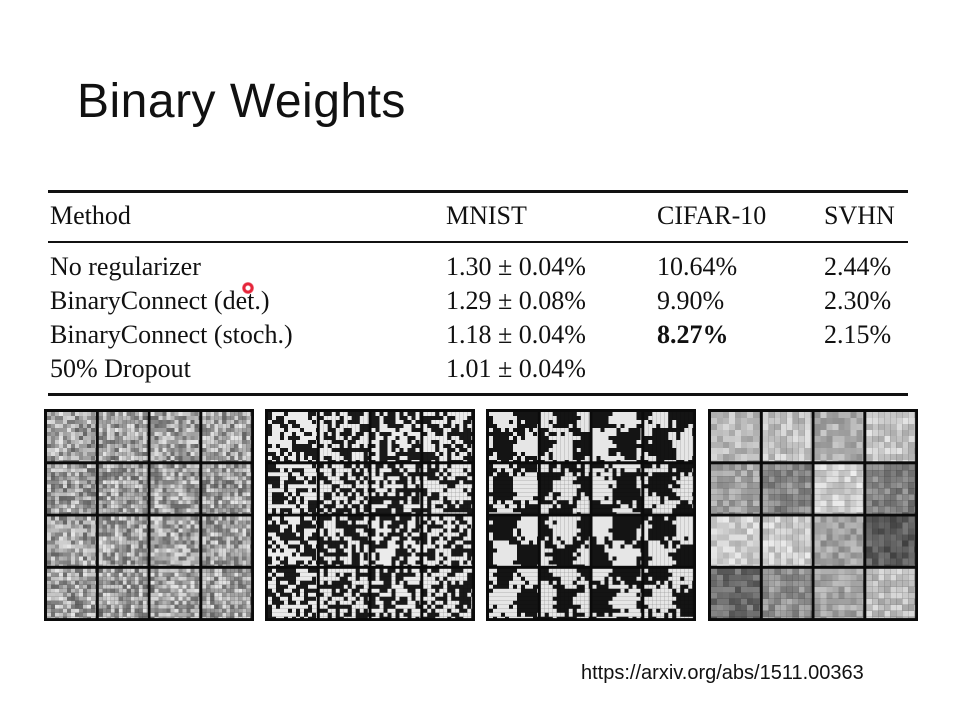 The image size is (960, 720). Describe the element at coordinates (171, 334) in the screenshot. I see `row-method: BinaryConnect (stoch.)` at that location.